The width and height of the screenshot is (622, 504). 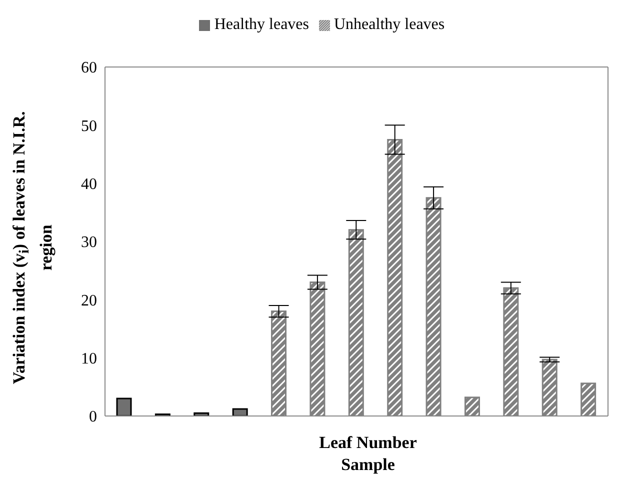 I want to click on legend-label: Unhealthy leaves, so click(x=389, y=24).